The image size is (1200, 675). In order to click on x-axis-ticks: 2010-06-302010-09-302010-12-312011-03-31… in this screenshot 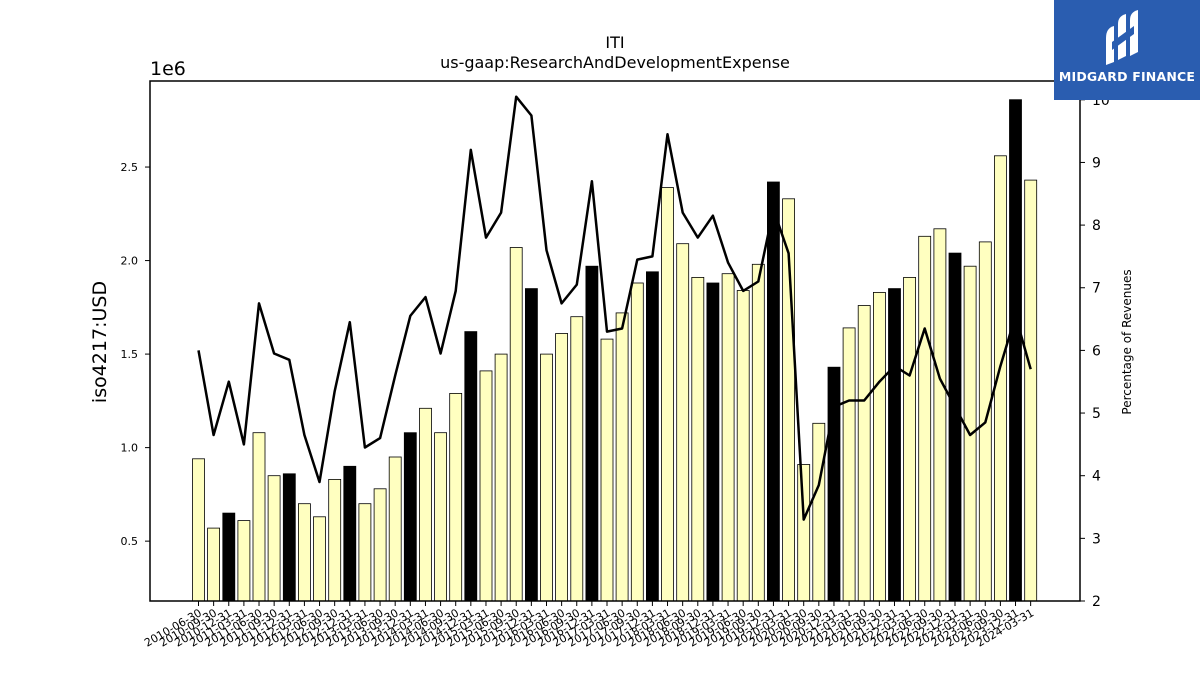, I will do `click(589, 625)`.